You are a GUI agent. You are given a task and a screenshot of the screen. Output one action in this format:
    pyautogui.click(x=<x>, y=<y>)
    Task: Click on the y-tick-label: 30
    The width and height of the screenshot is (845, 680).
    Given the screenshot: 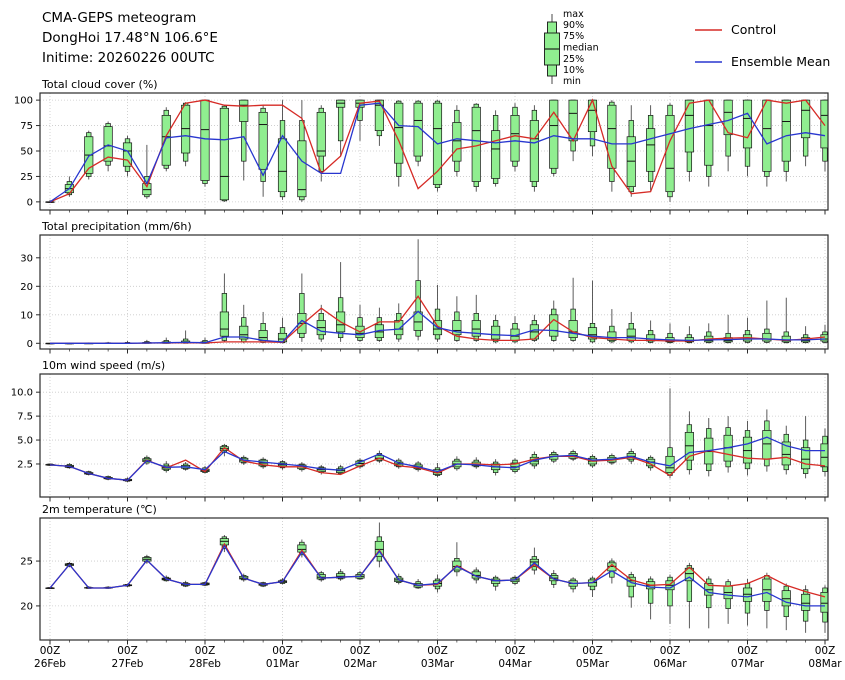 What is the action you would take?
    pyautogui.click(x=26, y=258)
    